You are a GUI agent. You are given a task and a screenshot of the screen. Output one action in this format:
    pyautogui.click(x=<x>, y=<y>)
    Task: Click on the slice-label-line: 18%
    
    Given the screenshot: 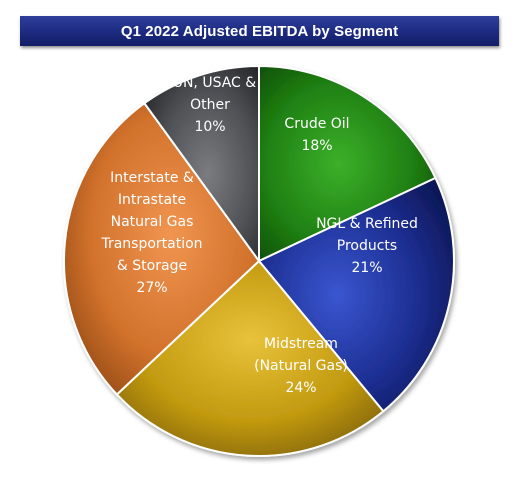 What is the action you would take?
    pyautogui.click(x=316, y=146)
    